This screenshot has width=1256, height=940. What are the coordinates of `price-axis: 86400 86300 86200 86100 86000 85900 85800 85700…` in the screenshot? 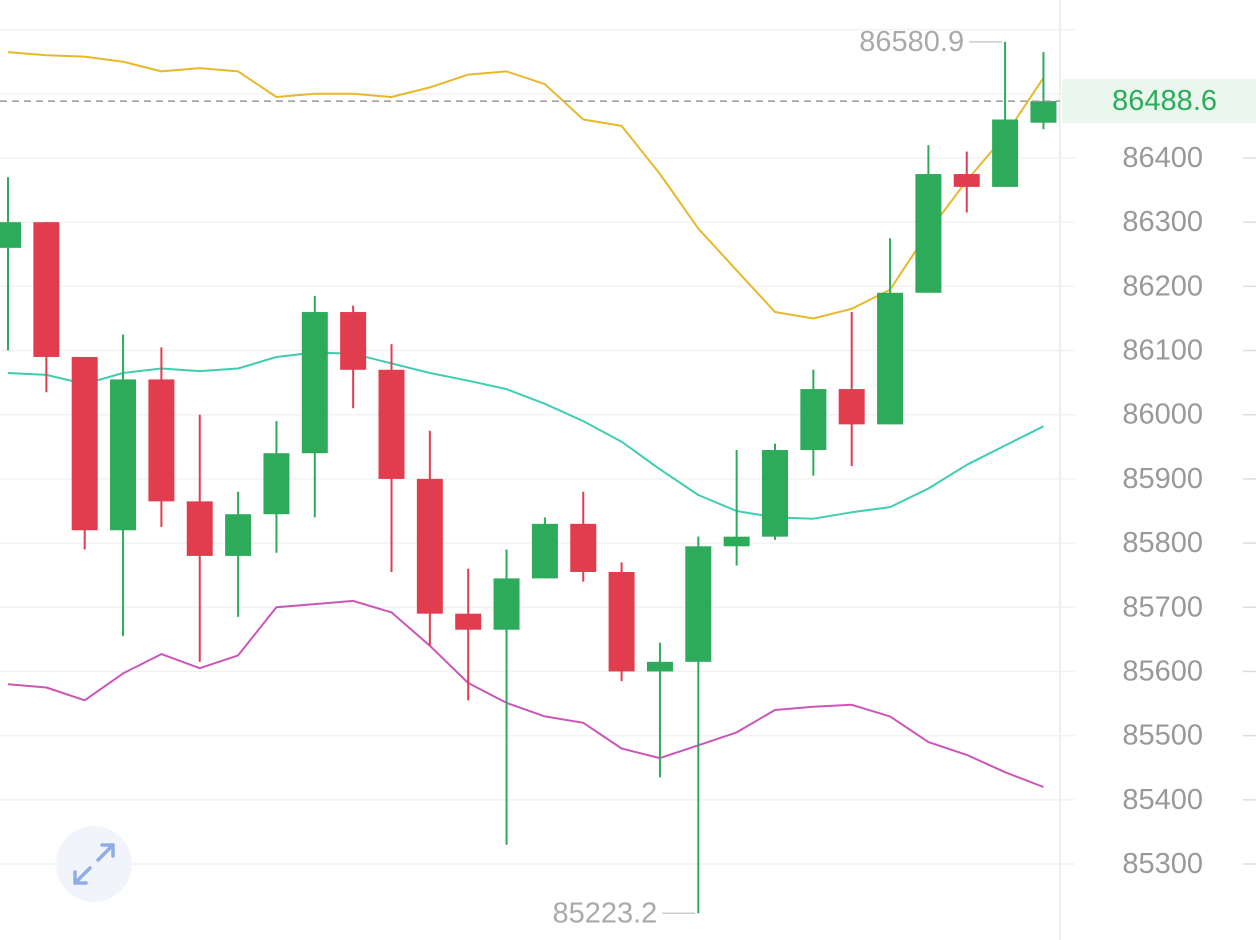 It's located at (1162, 511).